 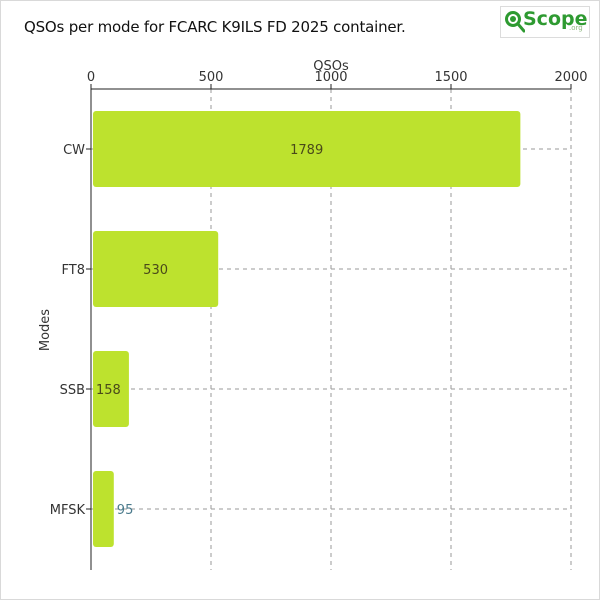 I want to click on y-tick-label: MFSK, so click(x=68, y=510).